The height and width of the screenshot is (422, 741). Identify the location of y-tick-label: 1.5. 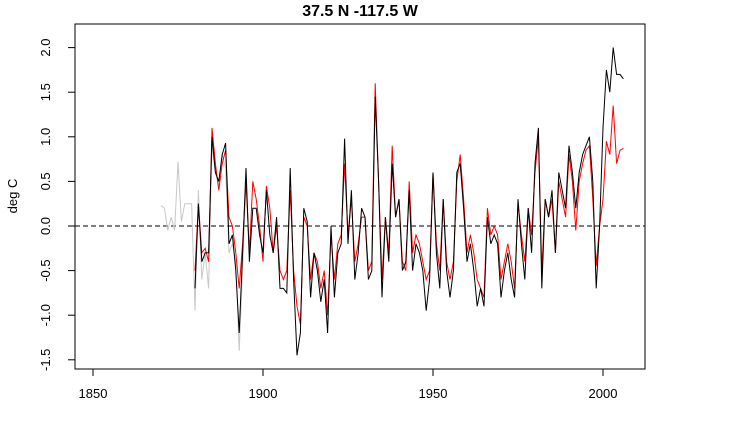
(45, 92).